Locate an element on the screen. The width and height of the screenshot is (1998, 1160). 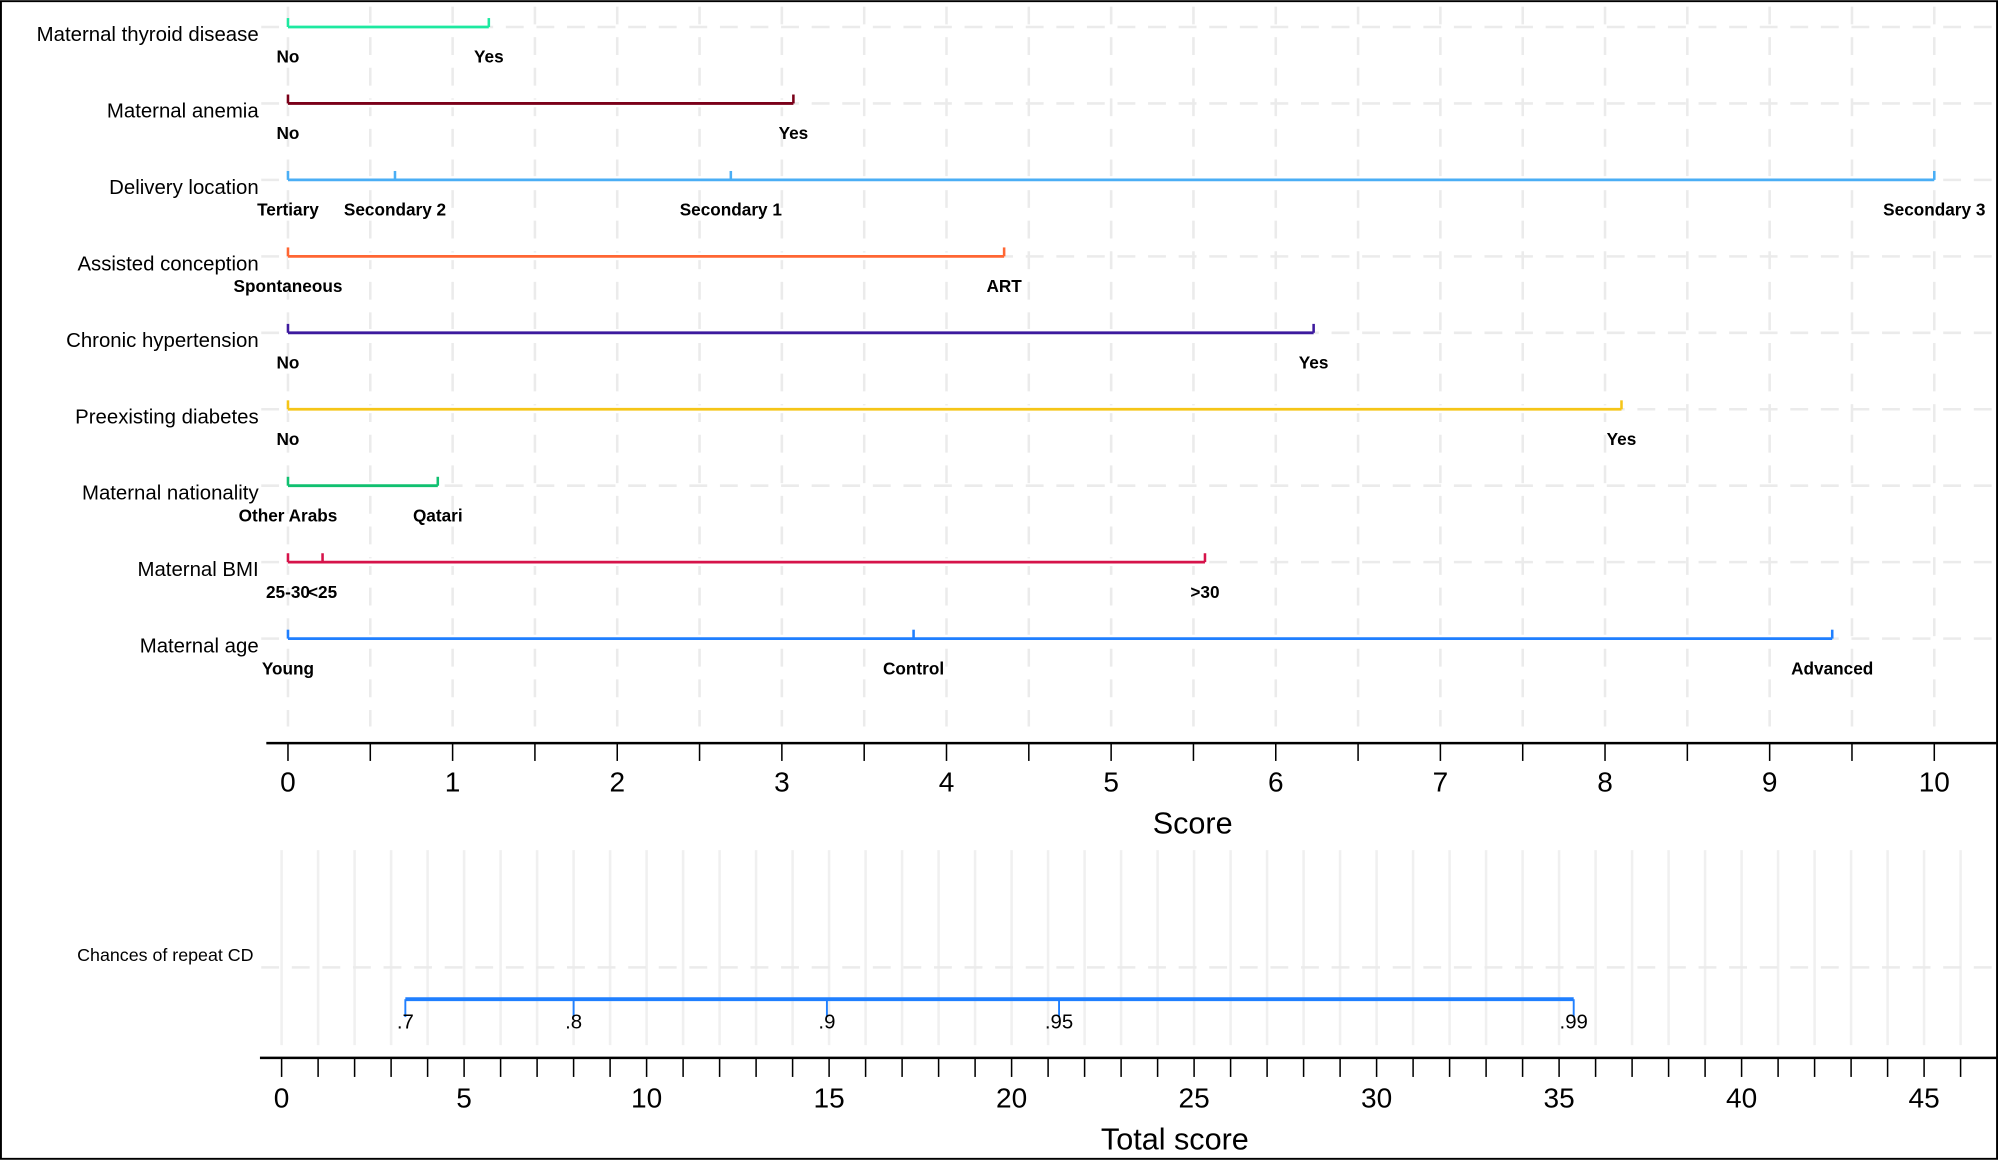
total-tick-label: 25 is located at coordinates (1194, 1098).